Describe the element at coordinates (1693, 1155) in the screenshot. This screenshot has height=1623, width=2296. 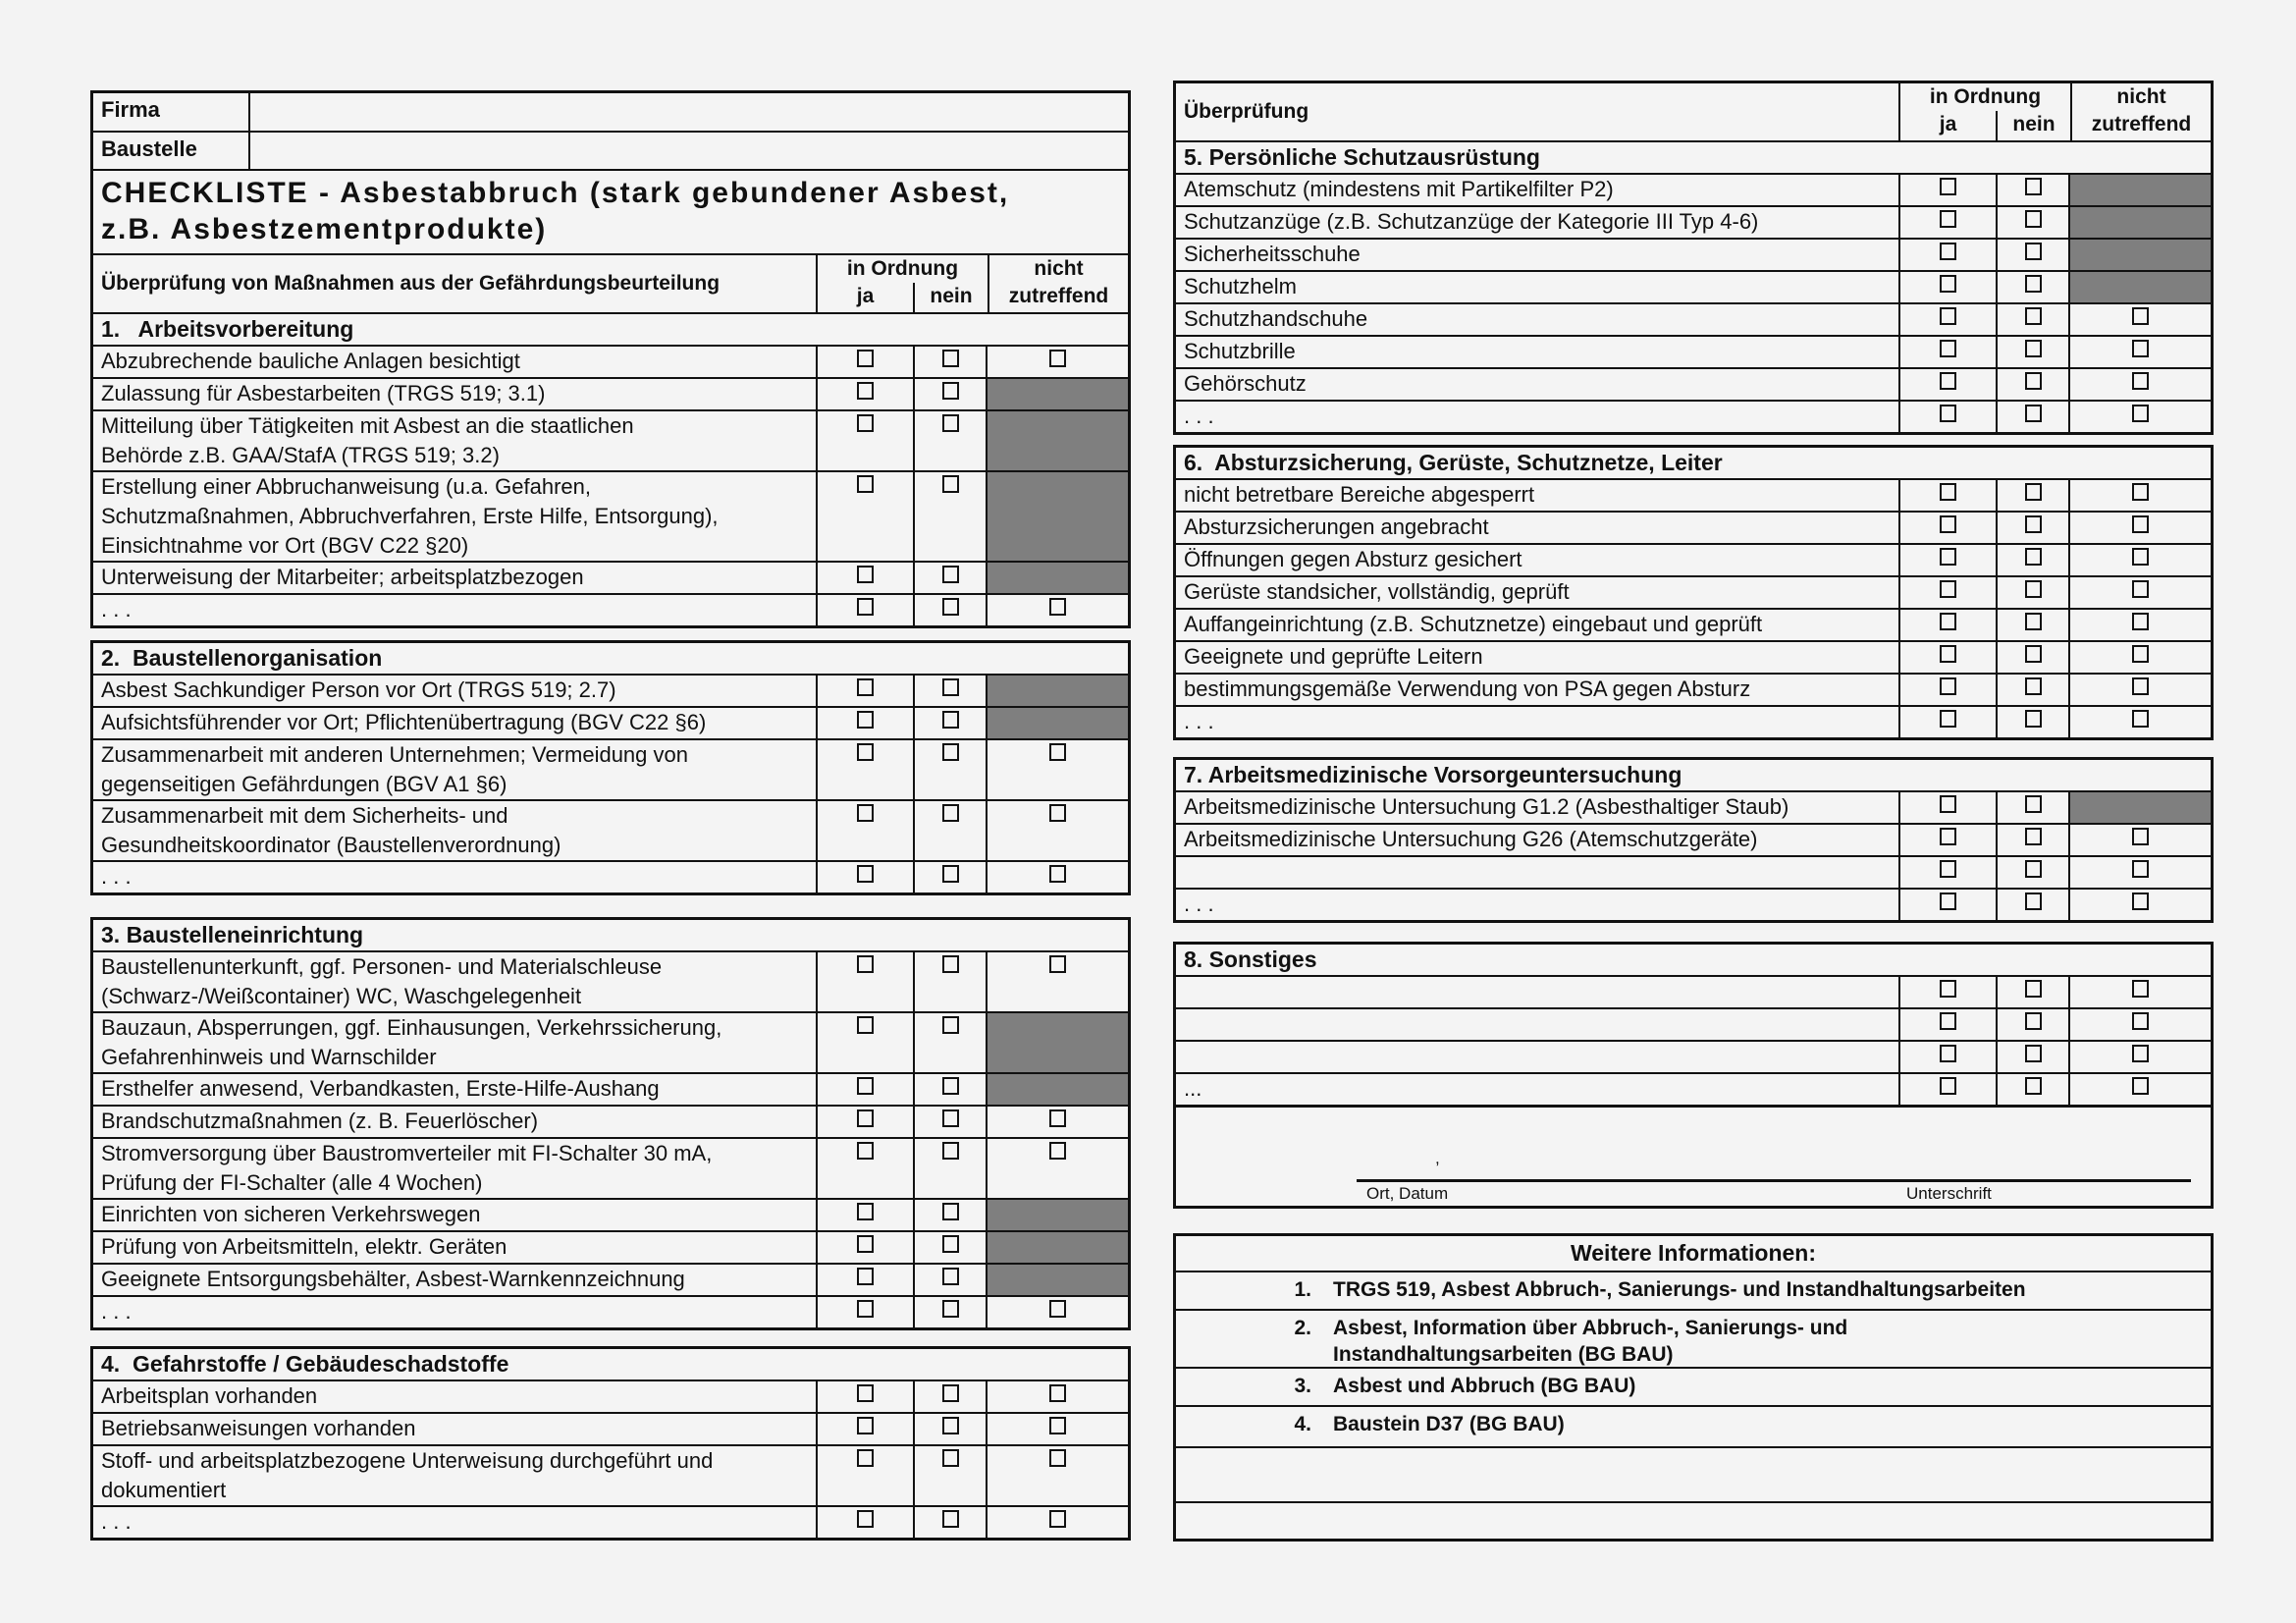
I see `signature-area: , Ort, Datum Unterschrift` at that location.